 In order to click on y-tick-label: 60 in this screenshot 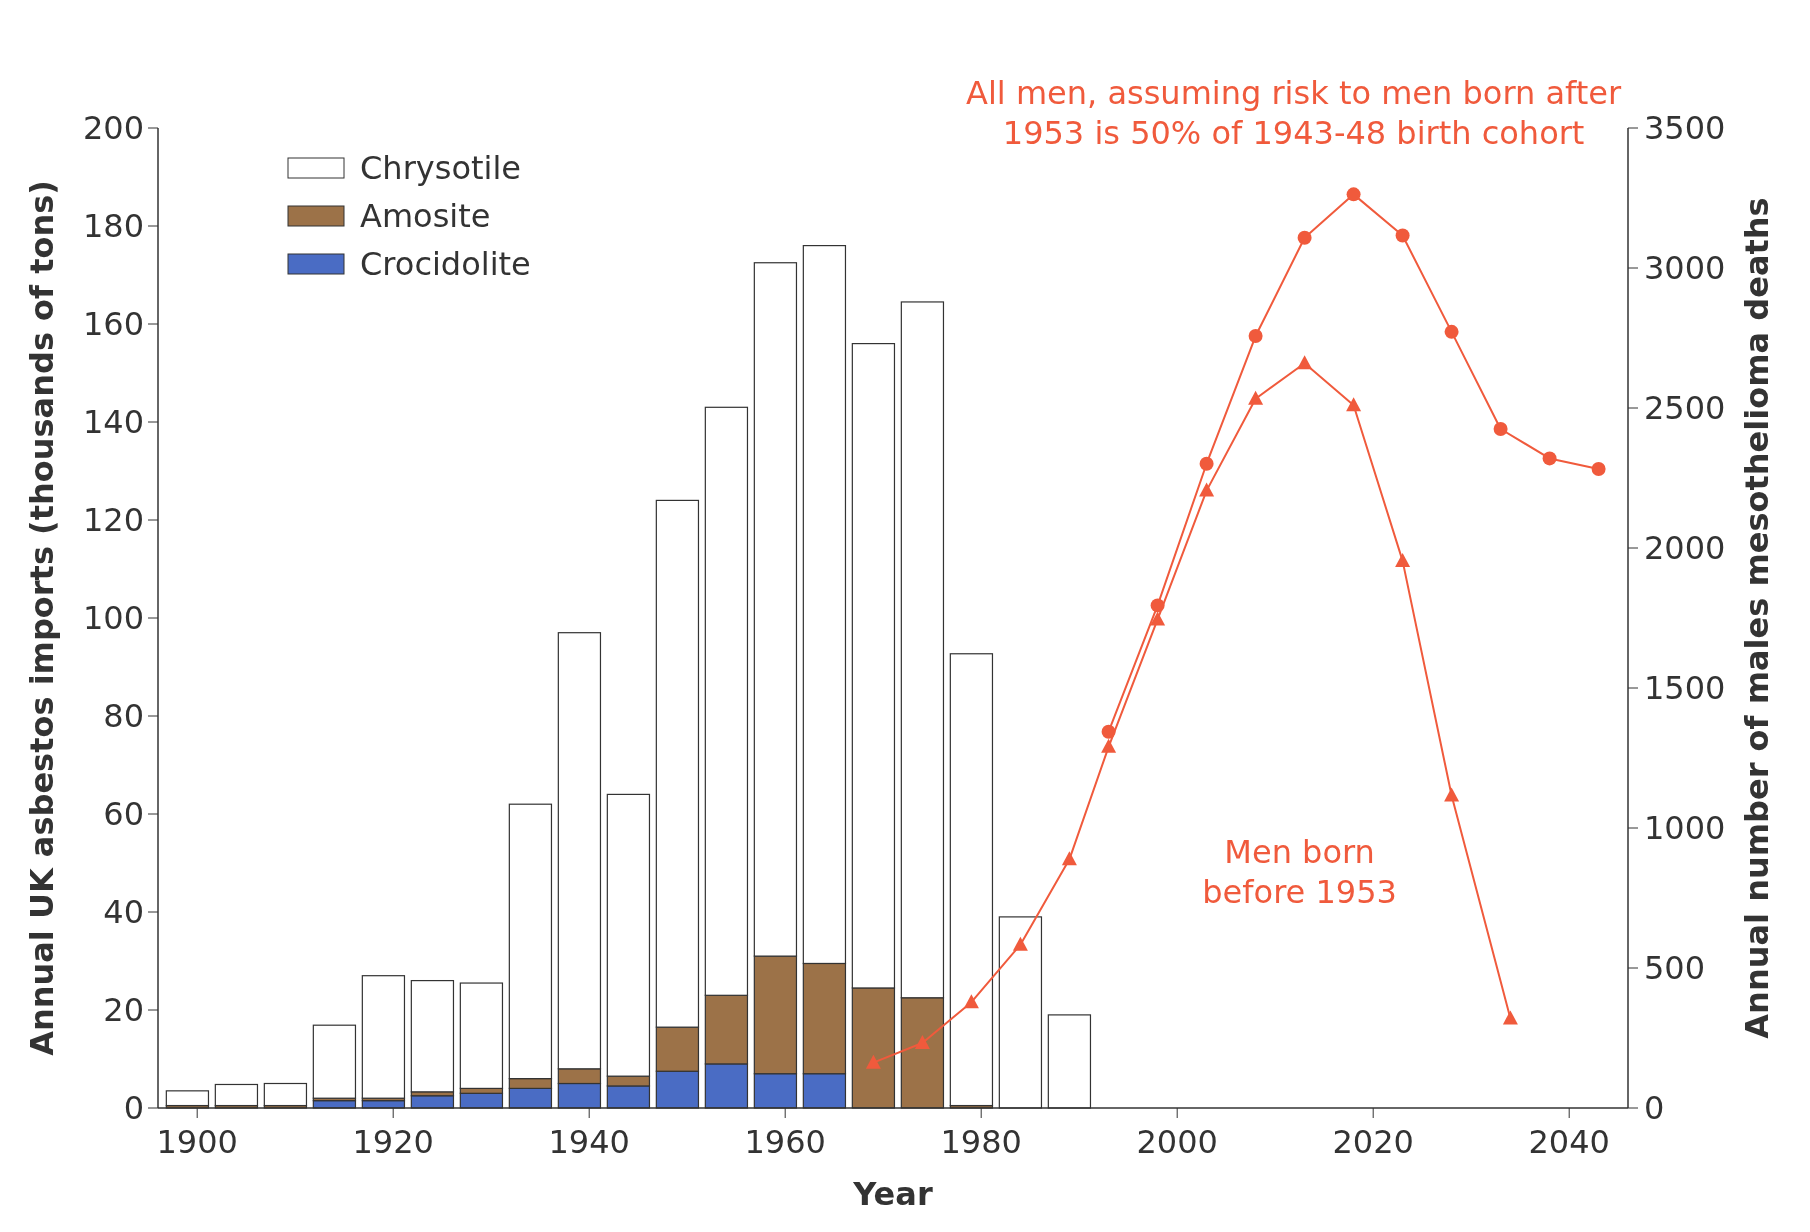, I will do `click(123, 814)`.